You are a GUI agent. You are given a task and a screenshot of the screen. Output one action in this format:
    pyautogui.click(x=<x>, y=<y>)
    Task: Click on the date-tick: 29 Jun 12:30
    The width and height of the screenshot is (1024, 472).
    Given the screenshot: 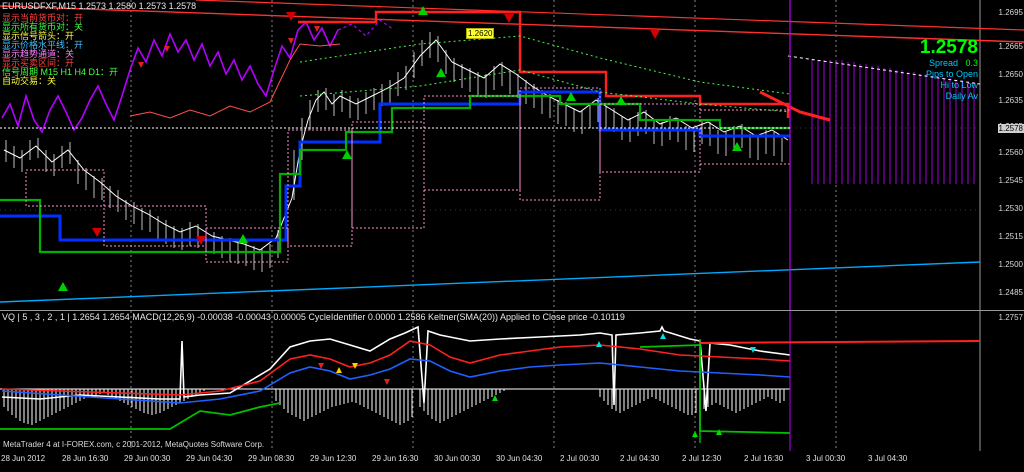 What is the action you would take?
    pyautogui.click(x=333, y=458)
    